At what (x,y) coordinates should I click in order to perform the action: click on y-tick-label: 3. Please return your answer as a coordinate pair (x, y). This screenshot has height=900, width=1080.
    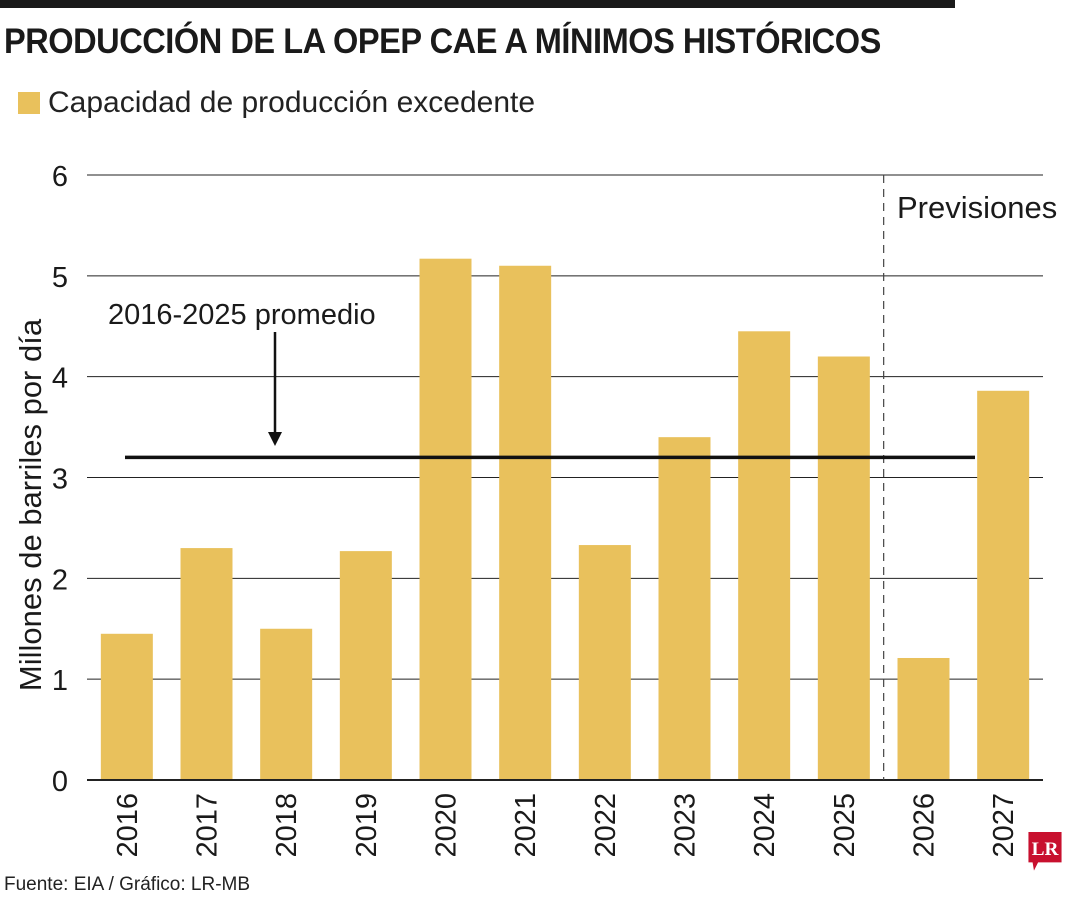
    Looking at the image, I should click on (60, 480).